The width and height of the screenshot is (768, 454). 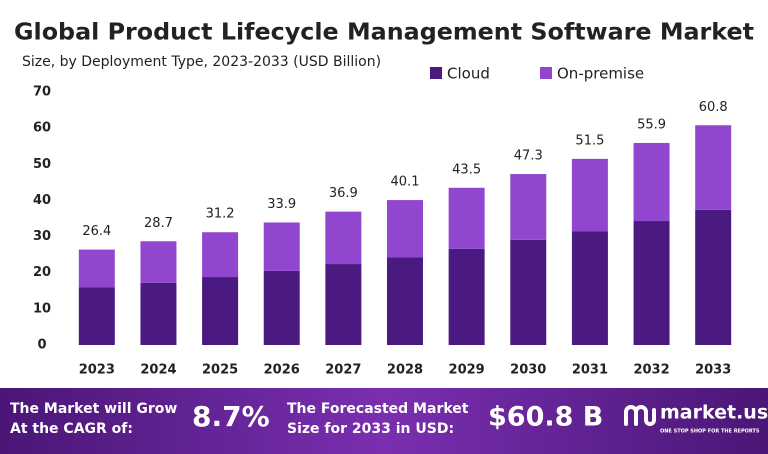 I want to click on total-label: 26.4, so click(x=96, y=231).